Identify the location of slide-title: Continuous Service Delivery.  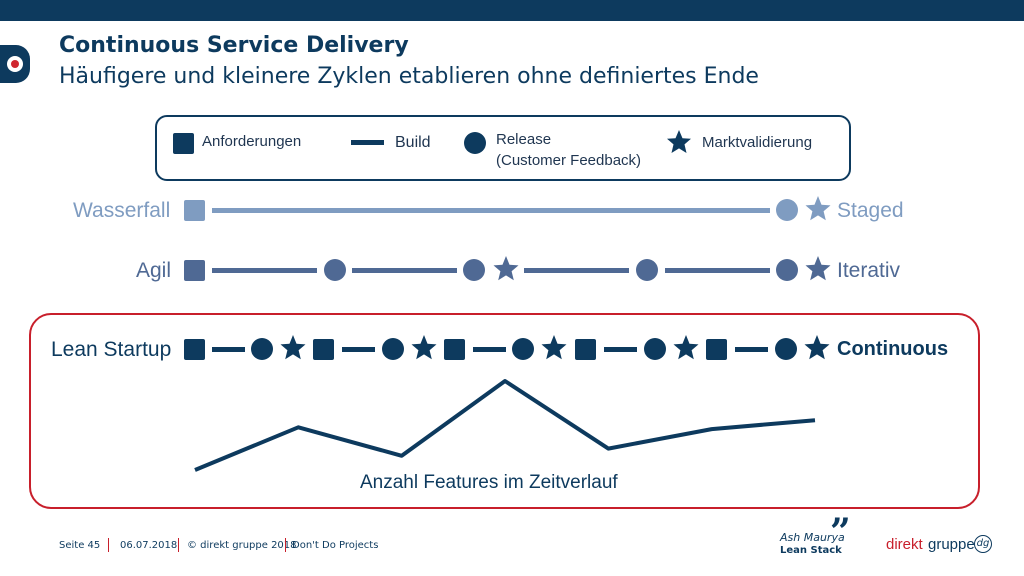
(234, 45).